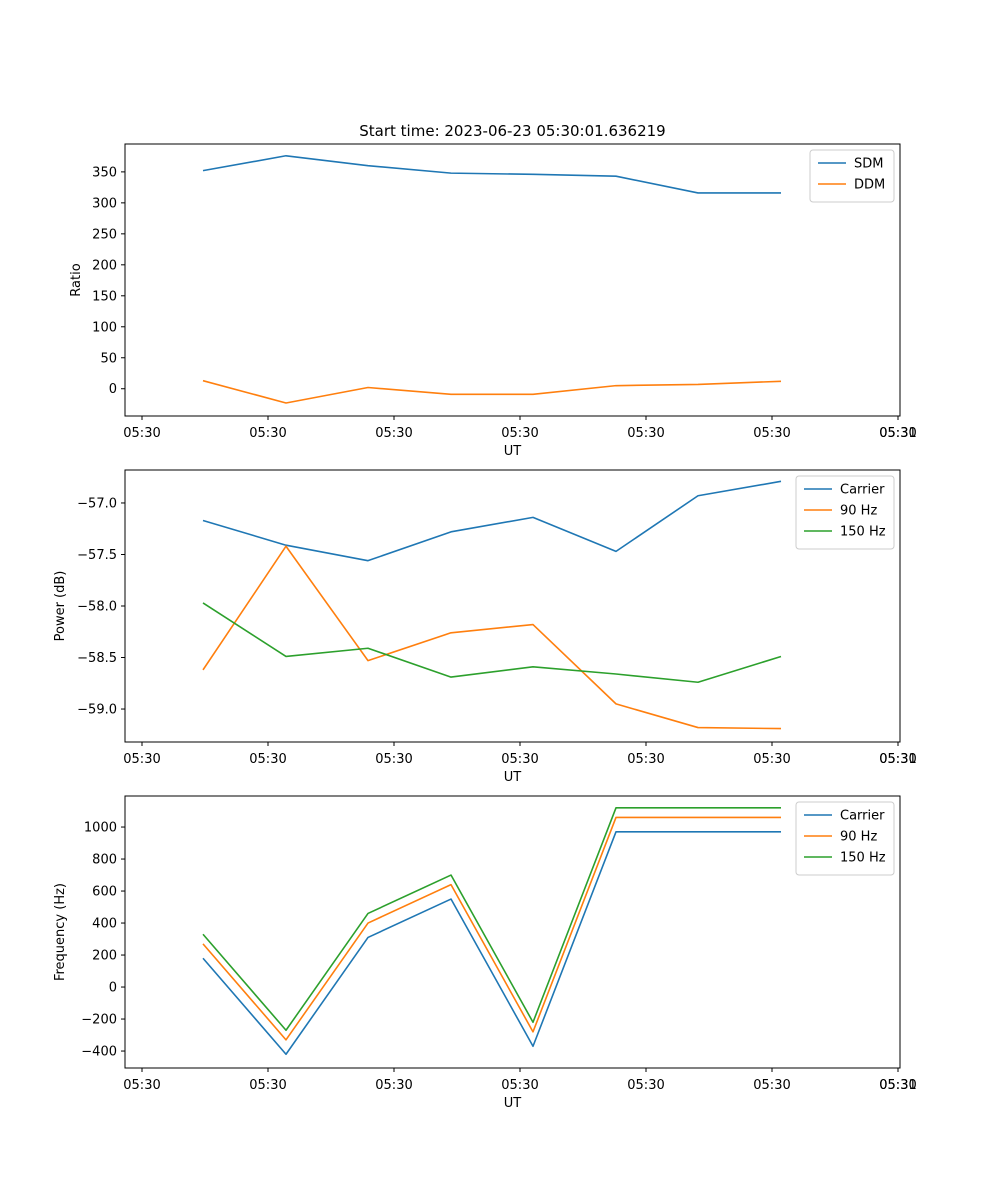 The width and height of the screenshot is (1000, 1200). What do you see at coordinates (104, 860) in the screenshot?
I see `y-tick-label: 800` at bounding box center [104, 860].